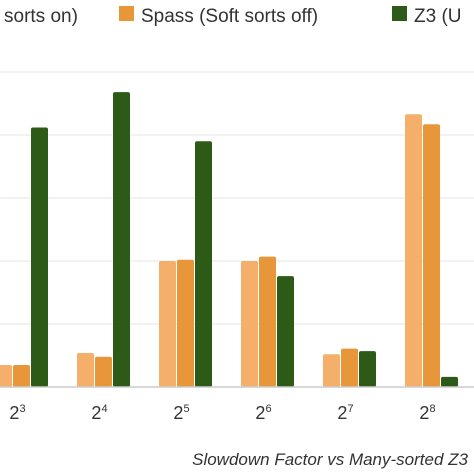 The width and height of the screenshot is (474, 474). I want to click on x-axis-label: Slowdown Factor vs Many-sorted Z3, so click(330, 459).